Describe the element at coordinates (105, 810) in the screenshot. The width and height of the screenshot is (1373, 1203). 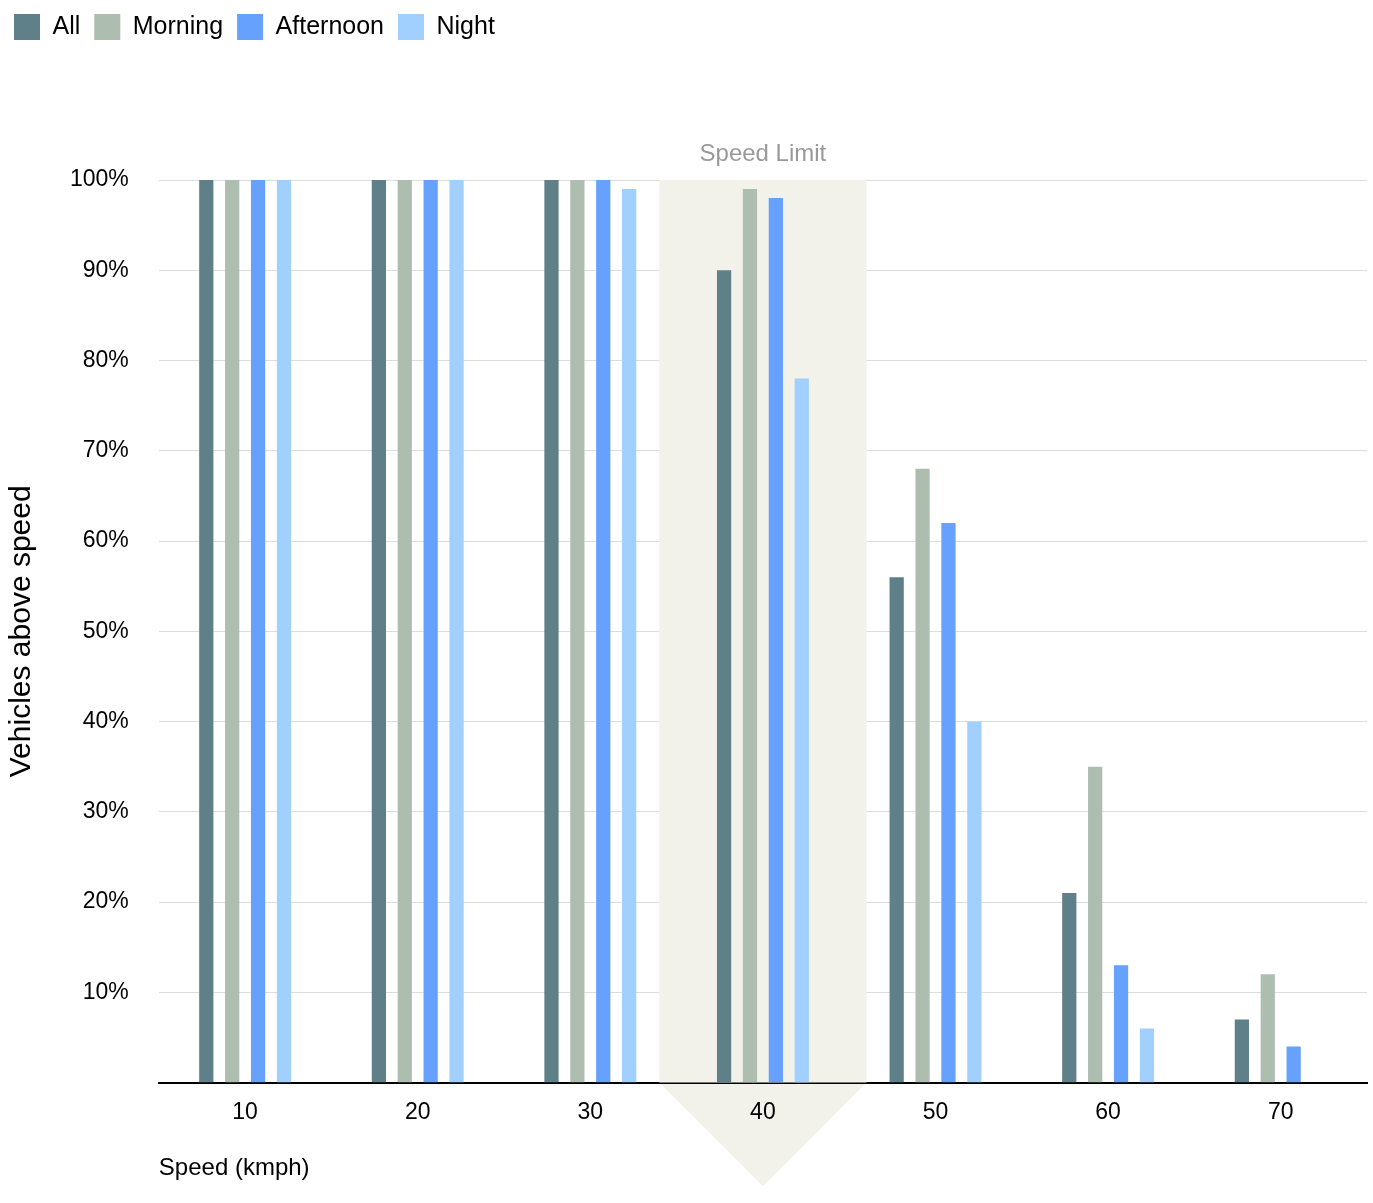
I see `y-tick-label: 30%` at that location.